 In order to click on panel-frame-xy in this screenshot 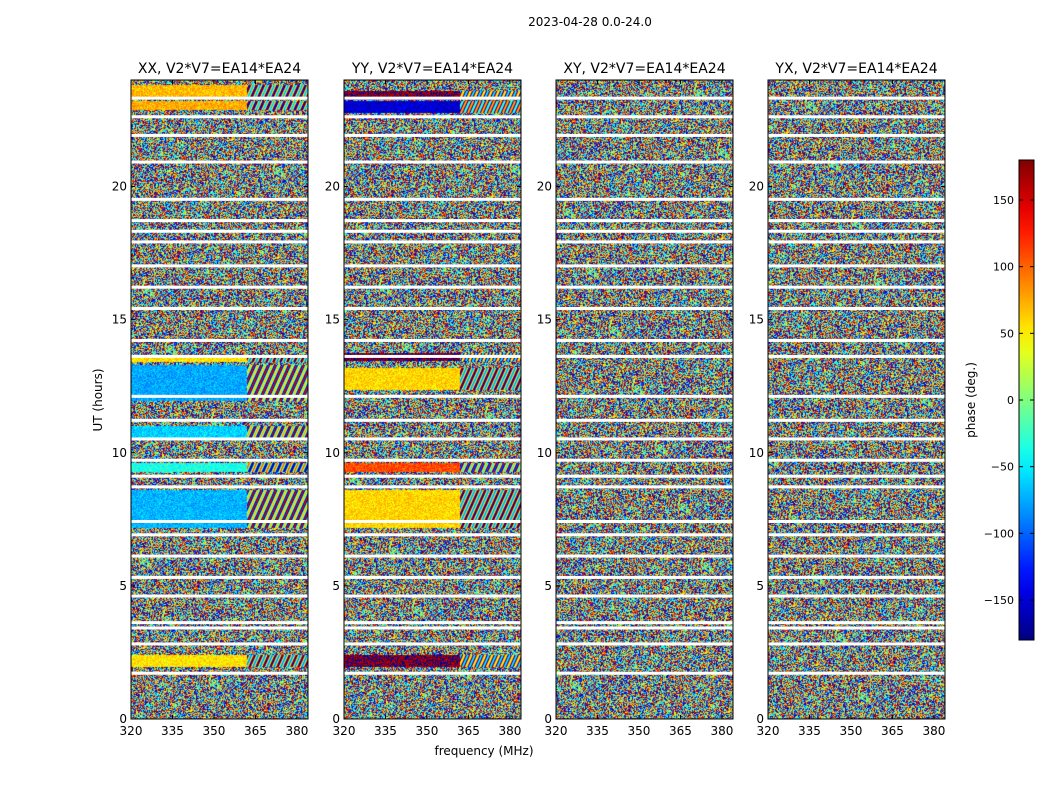, I will do `click(644, 399)`.